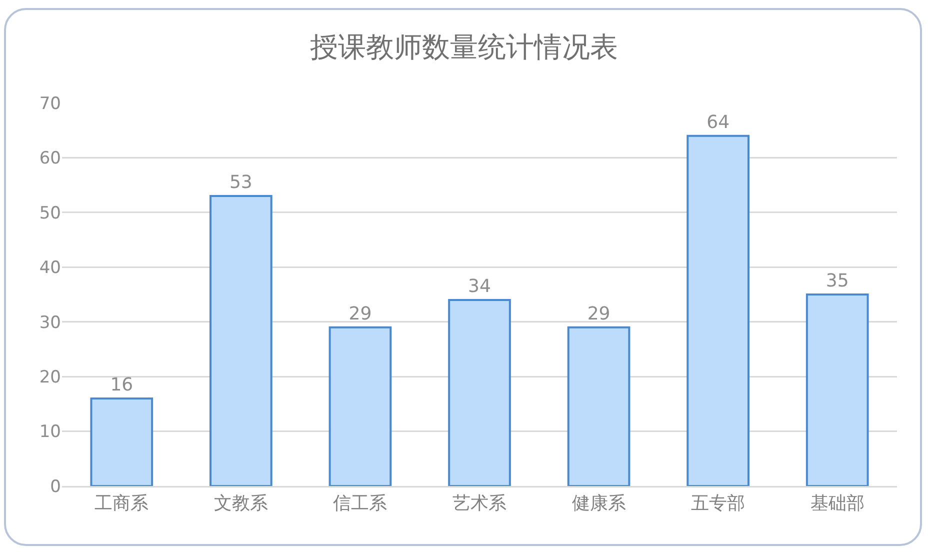 The height and width of the screenshot is (552, 928). What do you see at coordinates (479, 503) in the screenshot?
I see `x-tick-label: 艺术系` at bounding box center [479, 503].